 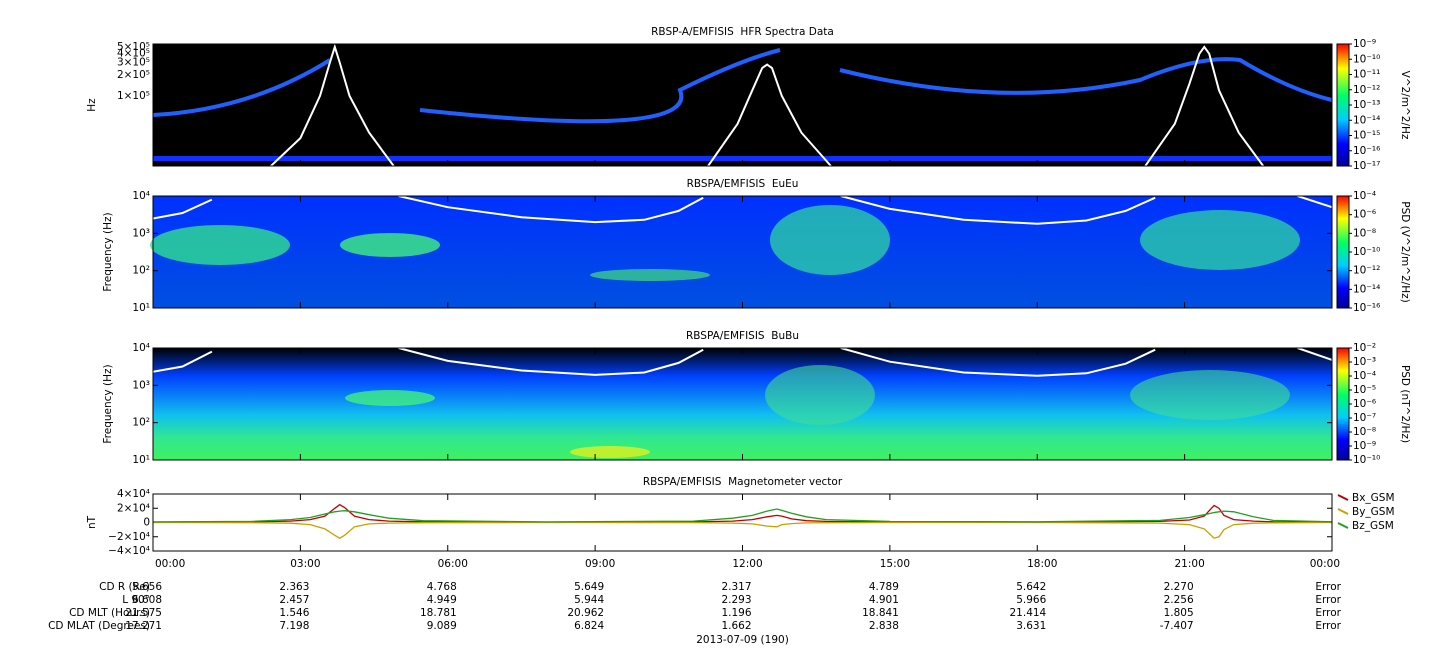 I want to click on y-tick-label: 1×10⁵, so click(x=133, y=96).